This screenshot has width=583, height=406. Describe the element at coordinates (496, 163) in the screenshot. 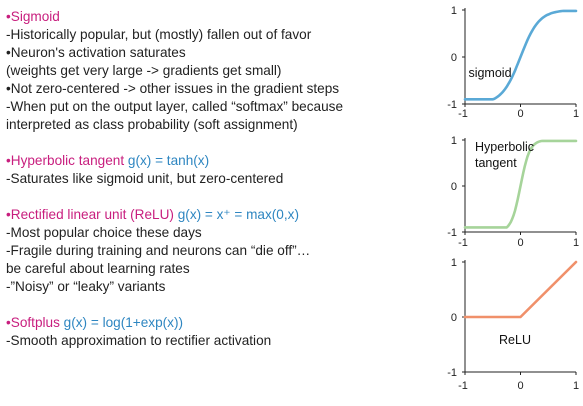

I see `panel-label: tangent` at that location.